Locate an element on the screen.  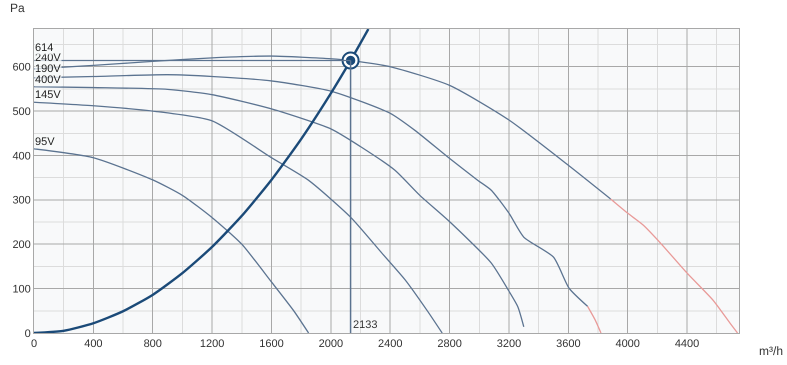
x-tick-label: 4000 is located at coordinates (627, 344).